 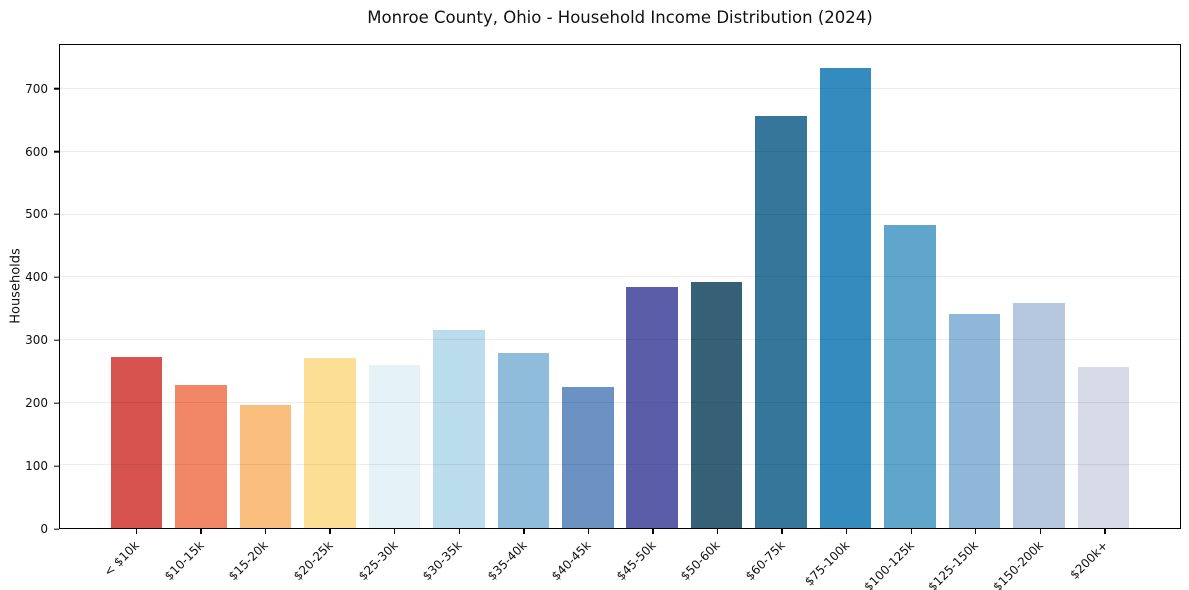 I want to click on x-tick-label: $200k+, so click(x=1088, y=560).